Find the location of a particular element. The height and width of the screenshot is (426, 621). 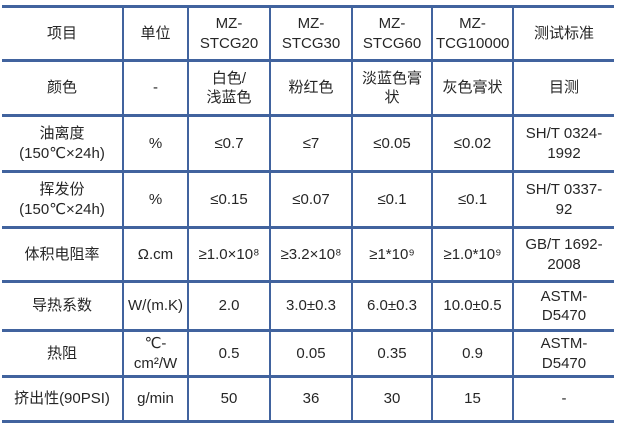

table-cell: 0.9 is located at coordinates (472, 353).